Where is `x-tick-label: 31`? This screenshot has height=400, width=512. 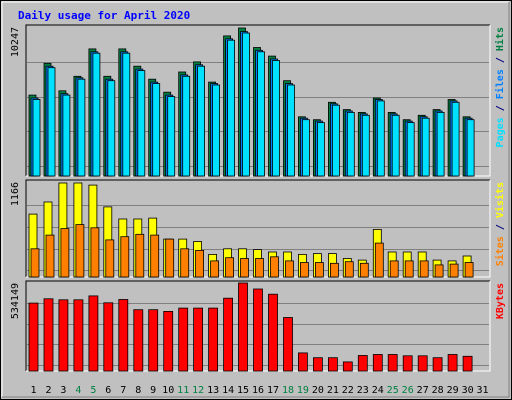
x-tick-label: 31 is located at coordinates (482, 390).